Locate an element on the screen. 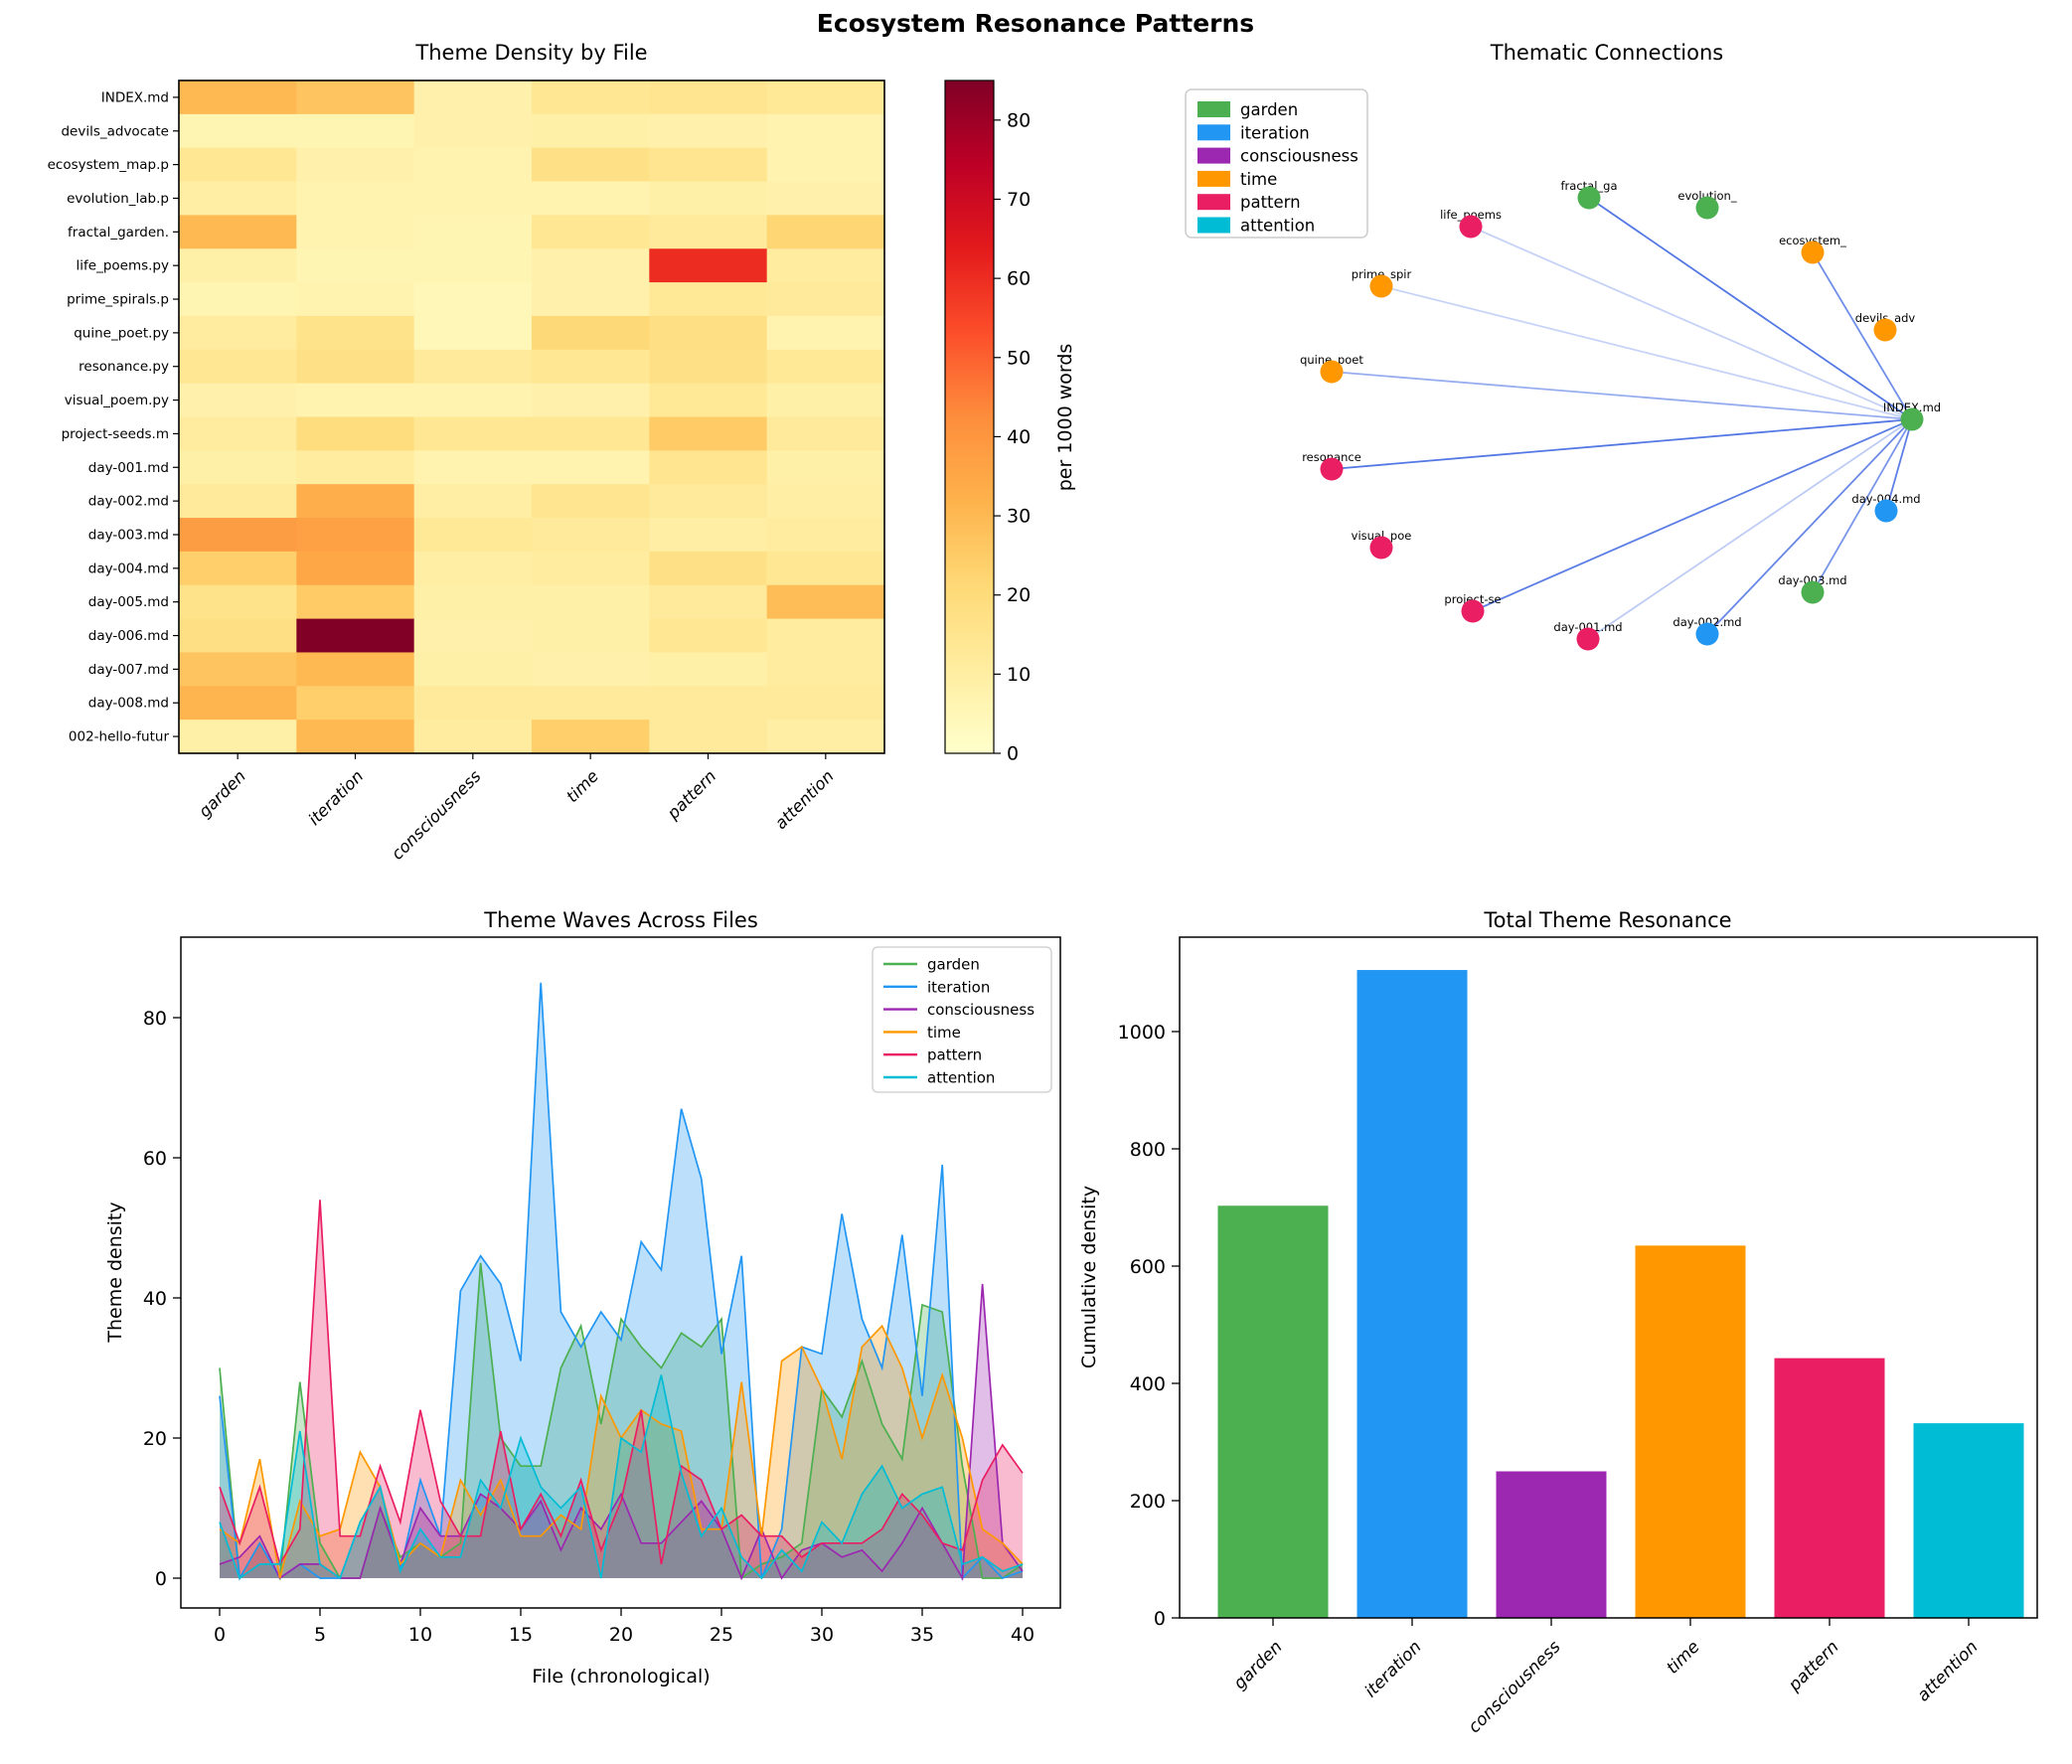  figure-title: Ecosystem Resonance Patterns is located at coordinates (1035, 23).